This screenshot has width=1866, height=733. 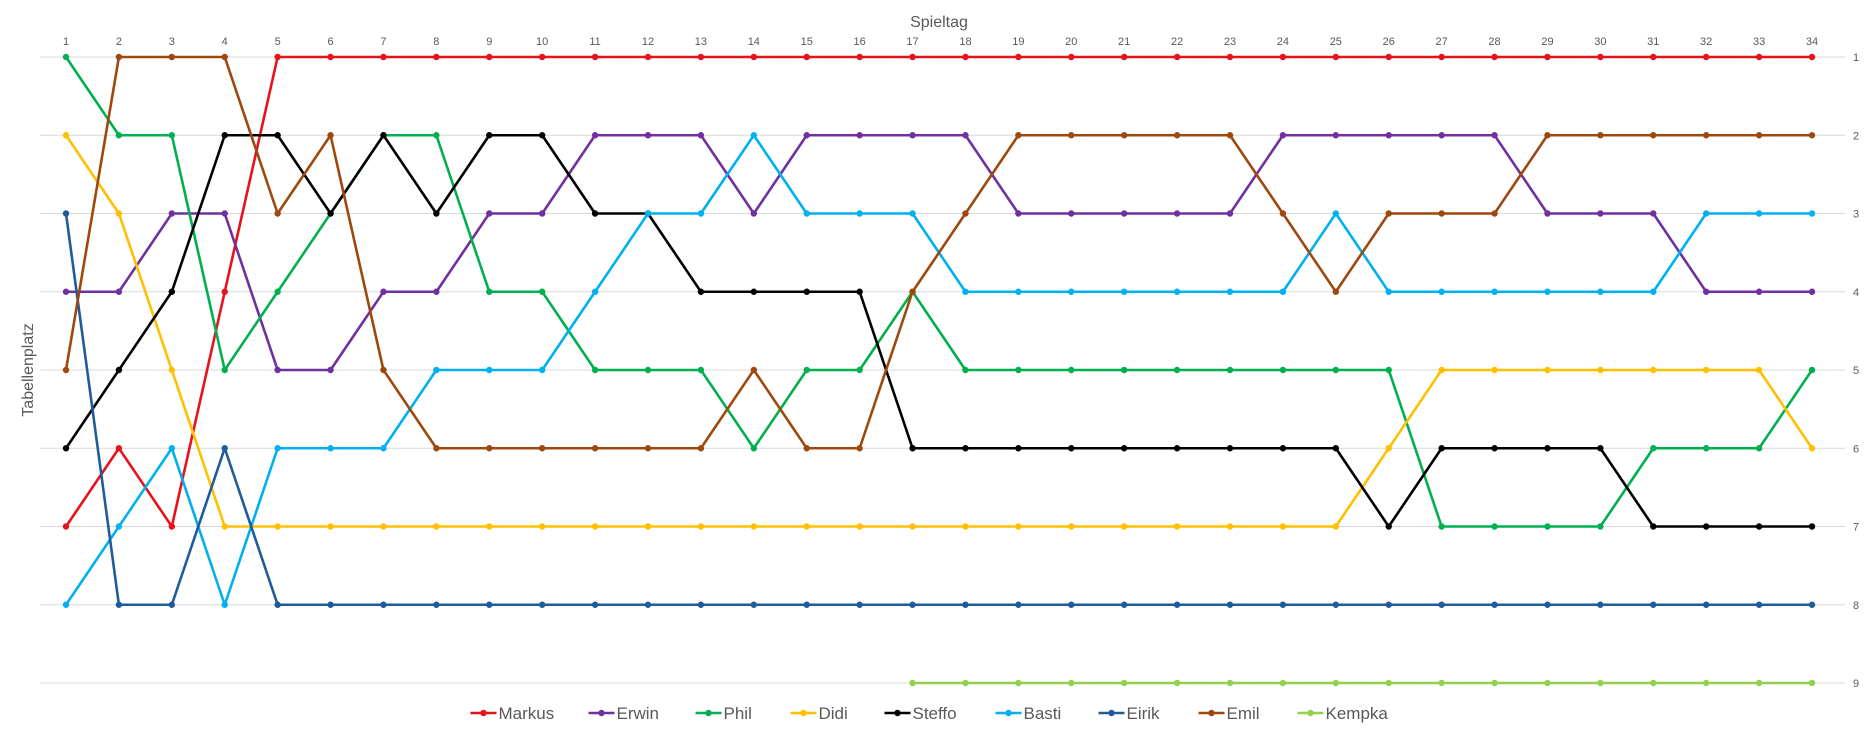 What do you see at coordinates (1336, 42) in the screenshot?
I see `x-tick-label: 25` at bounding box center [1336, 42].